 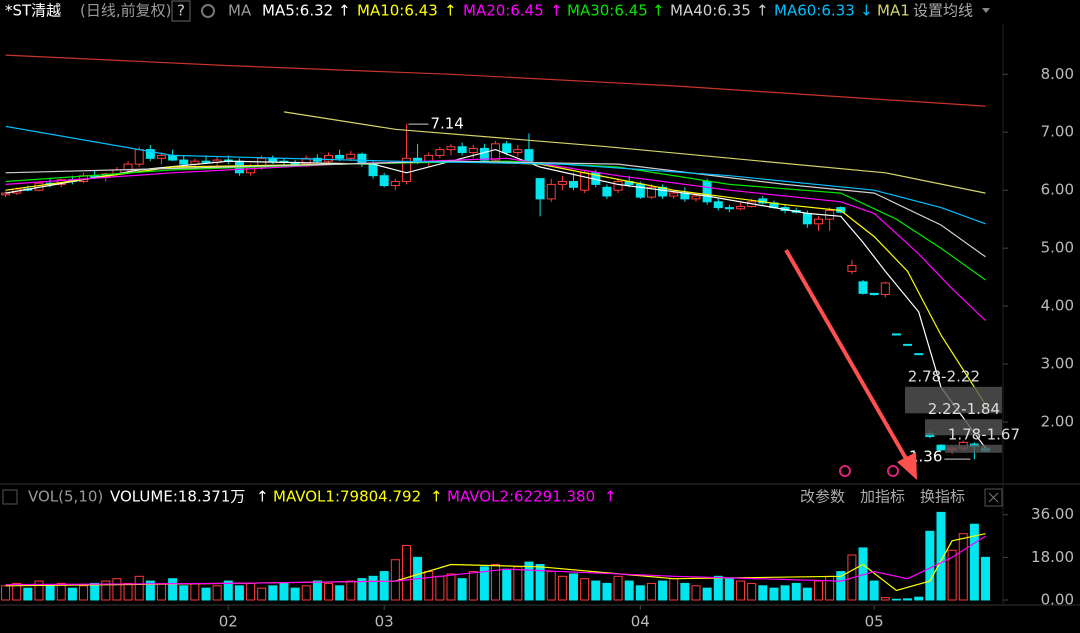 I want to click on legend-entry: MA30:6.45, so click(x=607, y=11).